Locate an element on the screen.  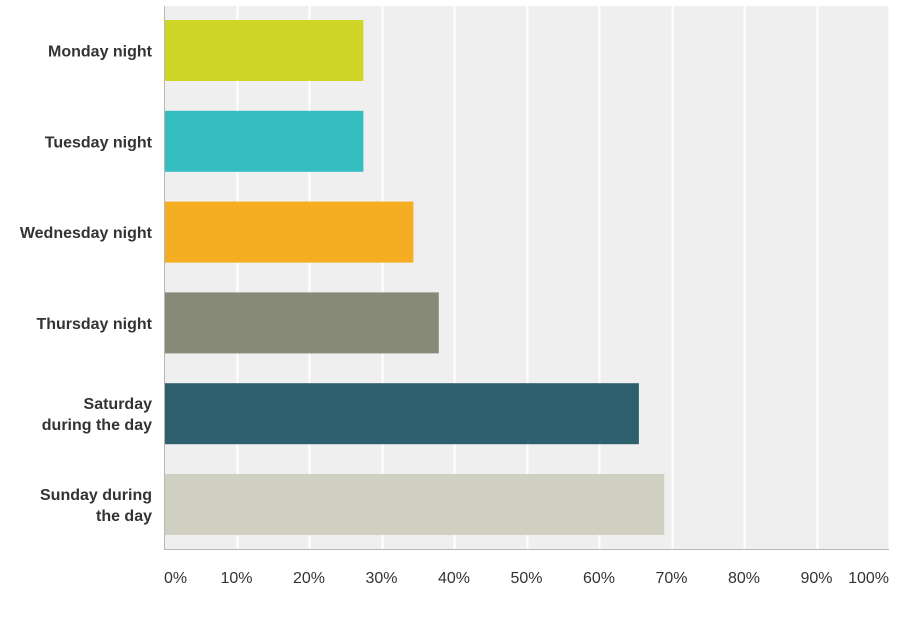
x-tick-label: 10% is located at coordinates (236, 578).